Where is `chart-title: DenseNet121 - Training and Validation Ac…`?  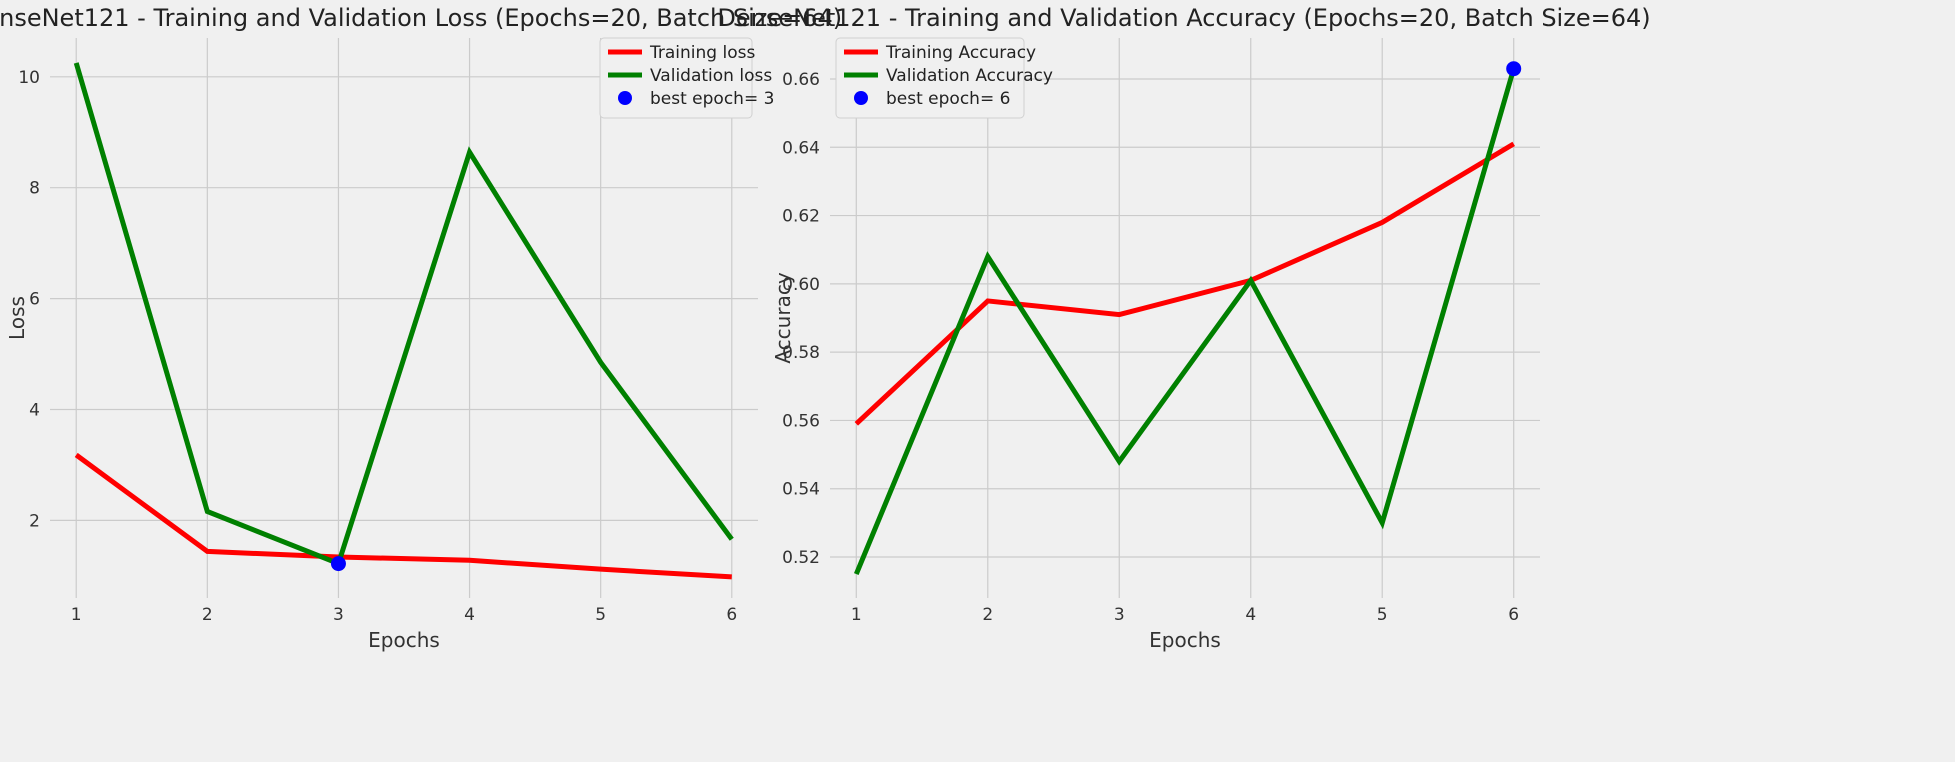 chart-title: DenseNet121 - Training and Validation Ac… is located at coordinates (1183, 18).